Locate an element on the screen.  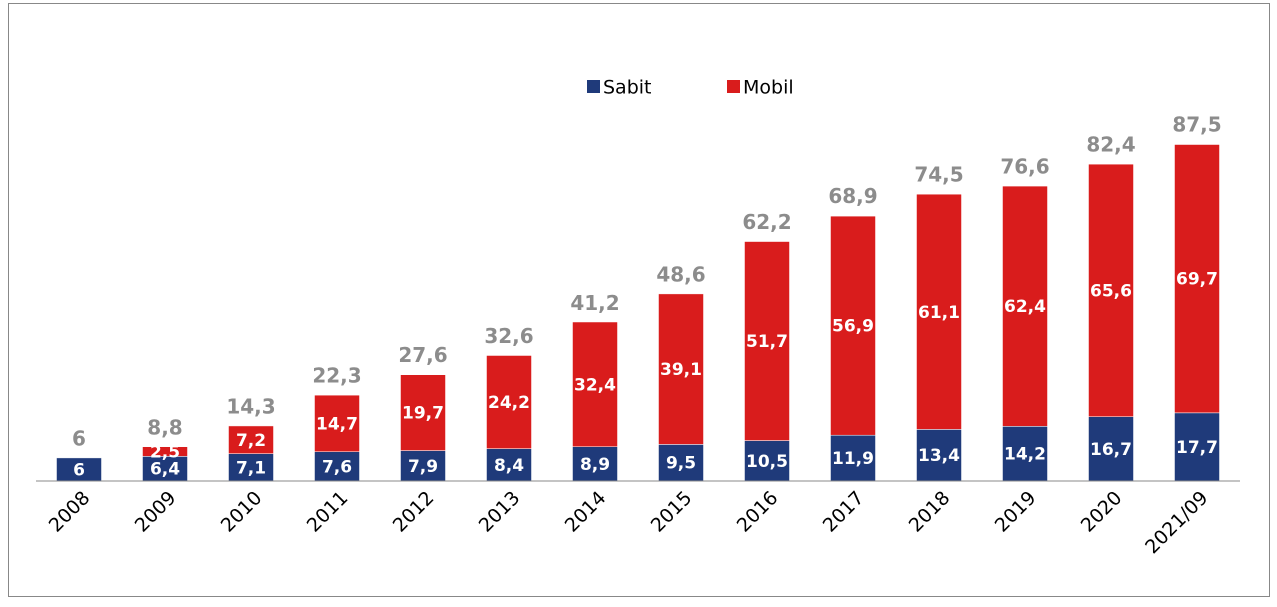
total-label: 6 is located at coordinates (79, 438).